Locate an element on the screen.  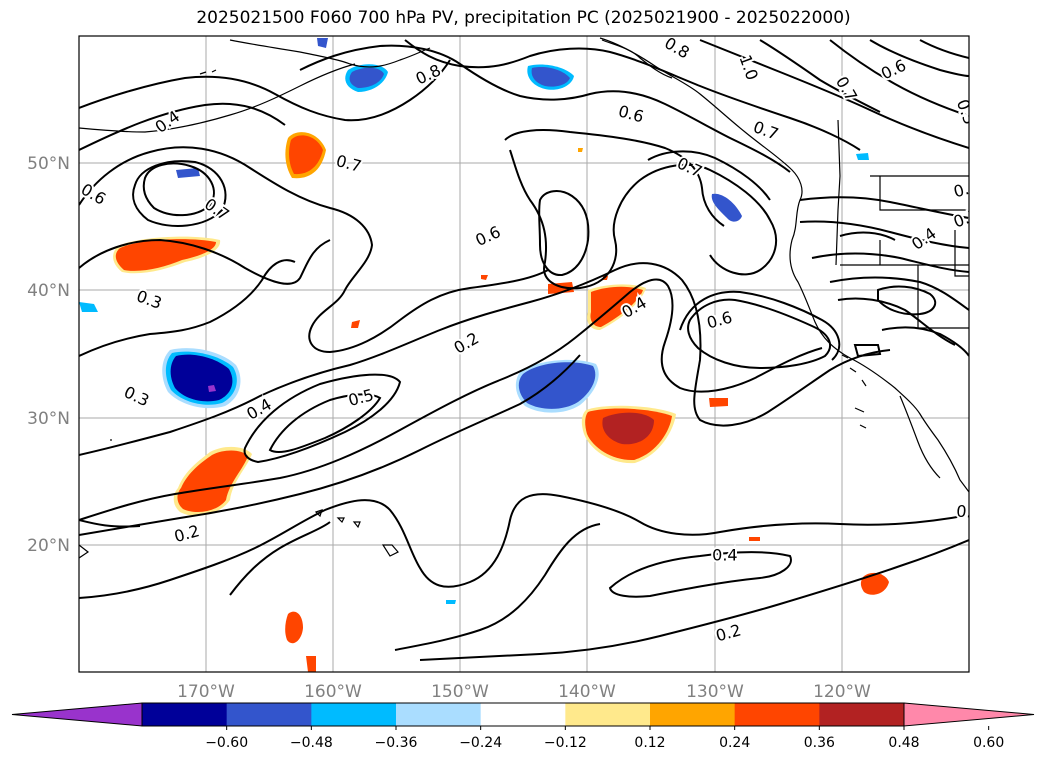
colorbar-tick-label: −0.24 is located at coordinates (480, 743).